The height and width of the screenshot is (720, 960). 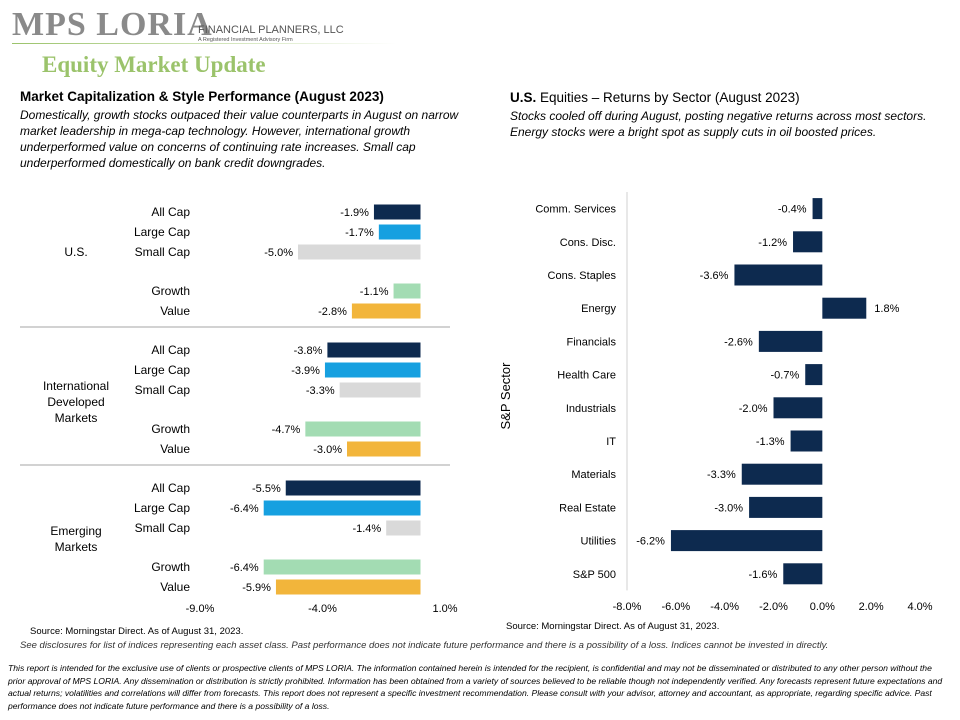 I want to click on category-label-real-estate: Real Estate, so click(x=587, y=508).